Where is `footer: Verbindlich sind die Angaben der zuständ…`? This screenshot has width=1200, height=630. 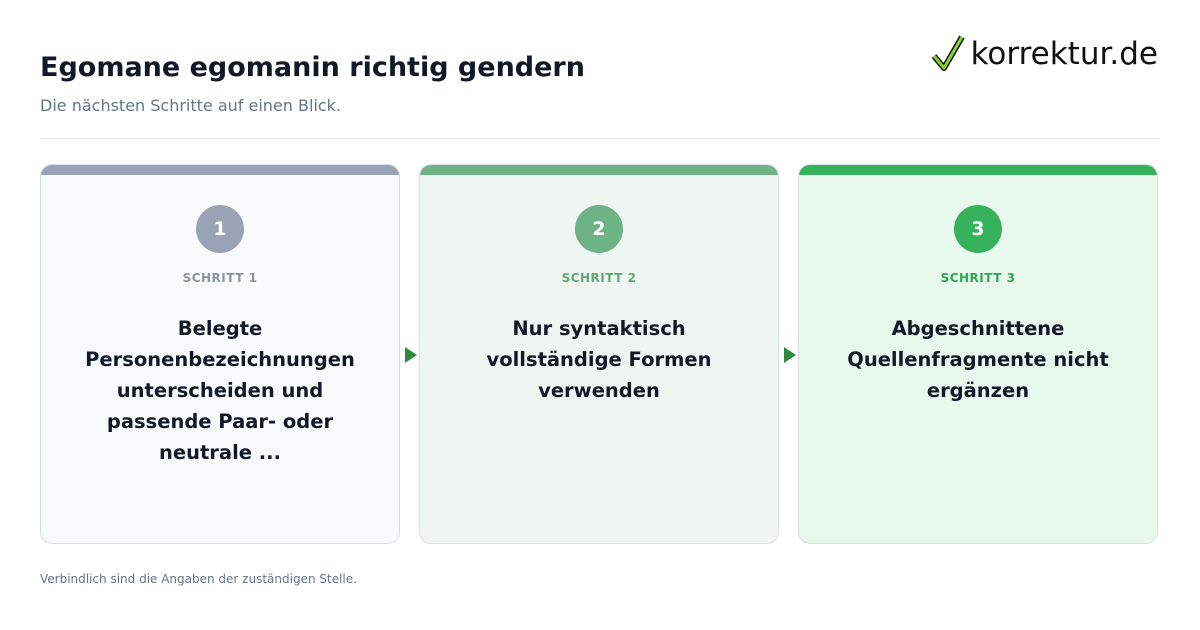 footer: Verbindlich sind die Angaben der zuständ… is located at coordinates (198, 579).